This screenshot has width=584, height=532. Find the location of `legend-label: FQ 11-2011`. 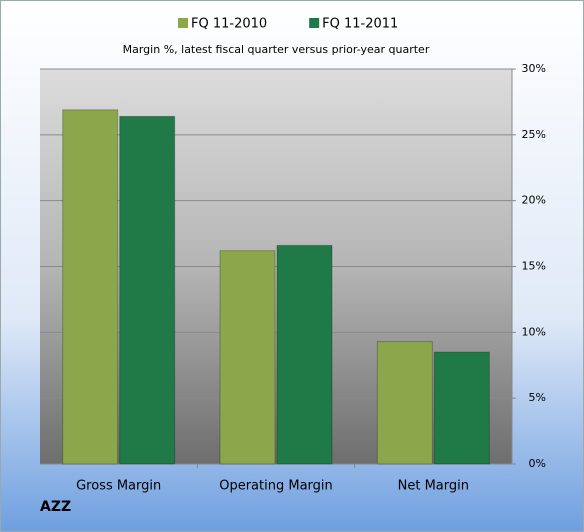

legend-label: FQ 11-2011 is located at coordinates (360, 24).